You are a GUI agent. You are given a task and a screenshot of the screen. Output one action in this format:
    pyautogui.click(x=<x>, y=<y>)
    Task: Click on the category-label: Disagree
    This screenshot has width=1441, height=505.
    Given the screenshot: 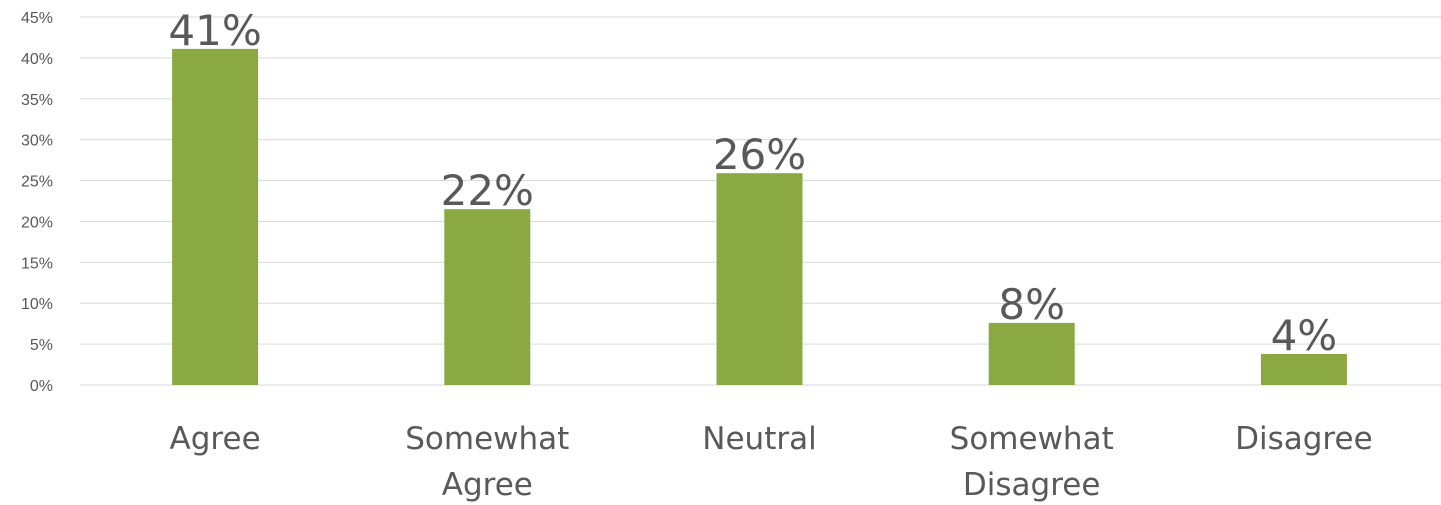 What is the action you would take?
    pyautogui.click(x=1304, y=439)
    